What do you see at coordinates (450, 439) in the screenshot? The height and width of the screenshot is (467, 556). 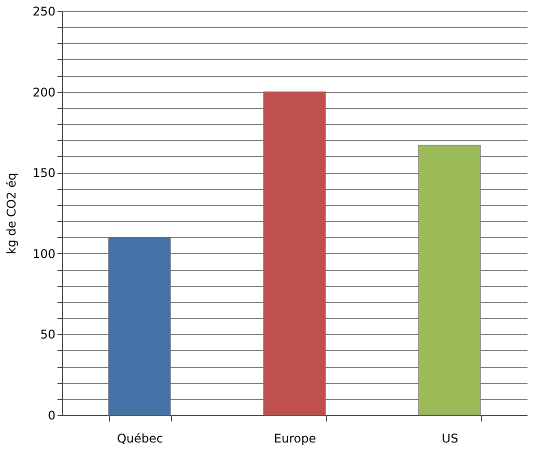 I see `x-tick-label: US` at bounding box center [450, 439].